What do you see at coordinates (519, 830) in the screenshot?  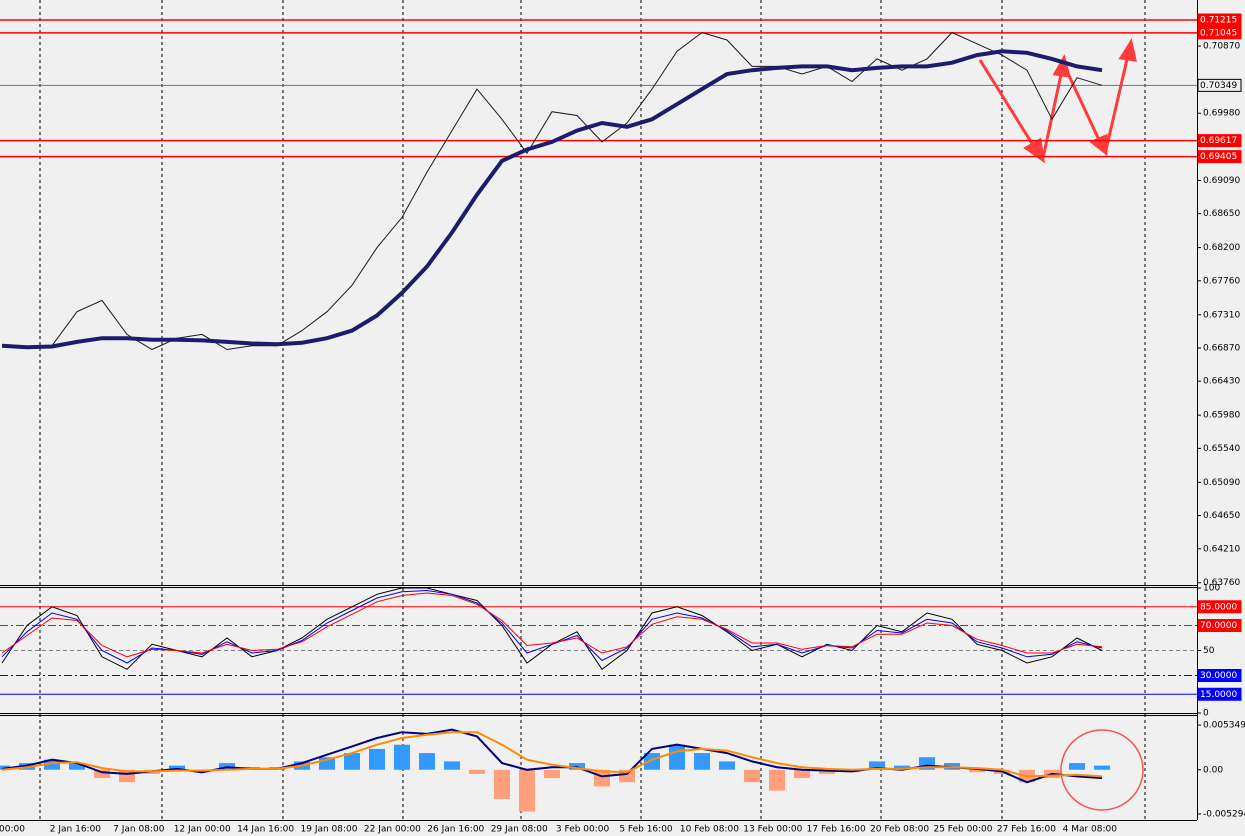 I see `x-tick-label: 29 Jan 08:00` at bounding box center [519, 830].